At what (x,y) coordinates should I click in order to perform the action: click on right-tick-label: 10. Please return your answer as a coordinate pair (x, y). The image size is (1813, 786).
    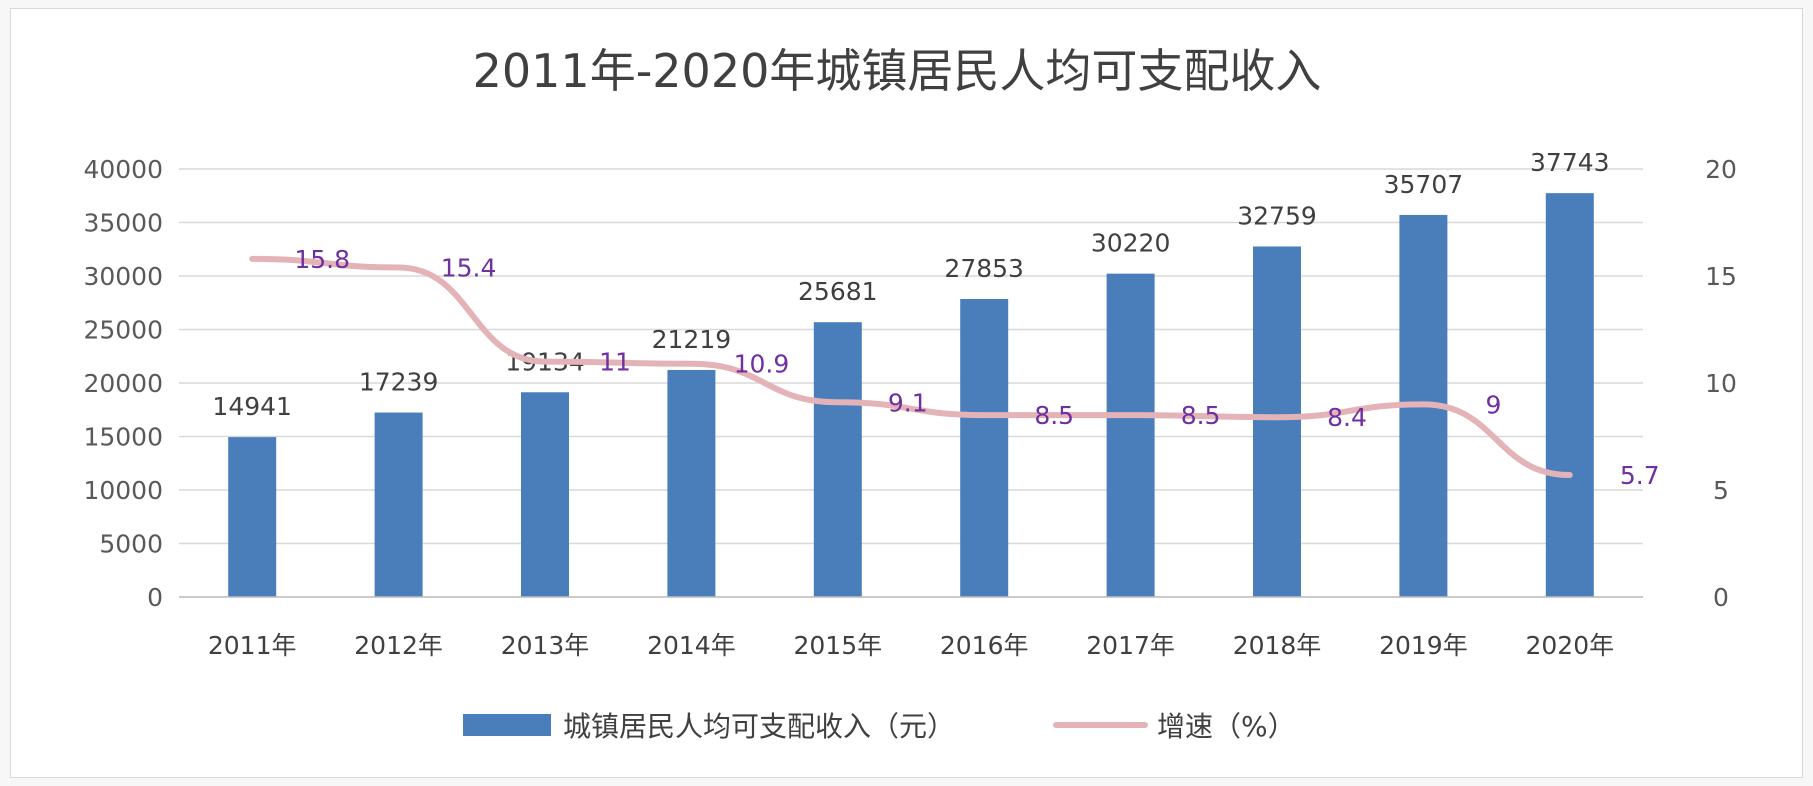
    Looking at the image, I should click on (1721, 383).